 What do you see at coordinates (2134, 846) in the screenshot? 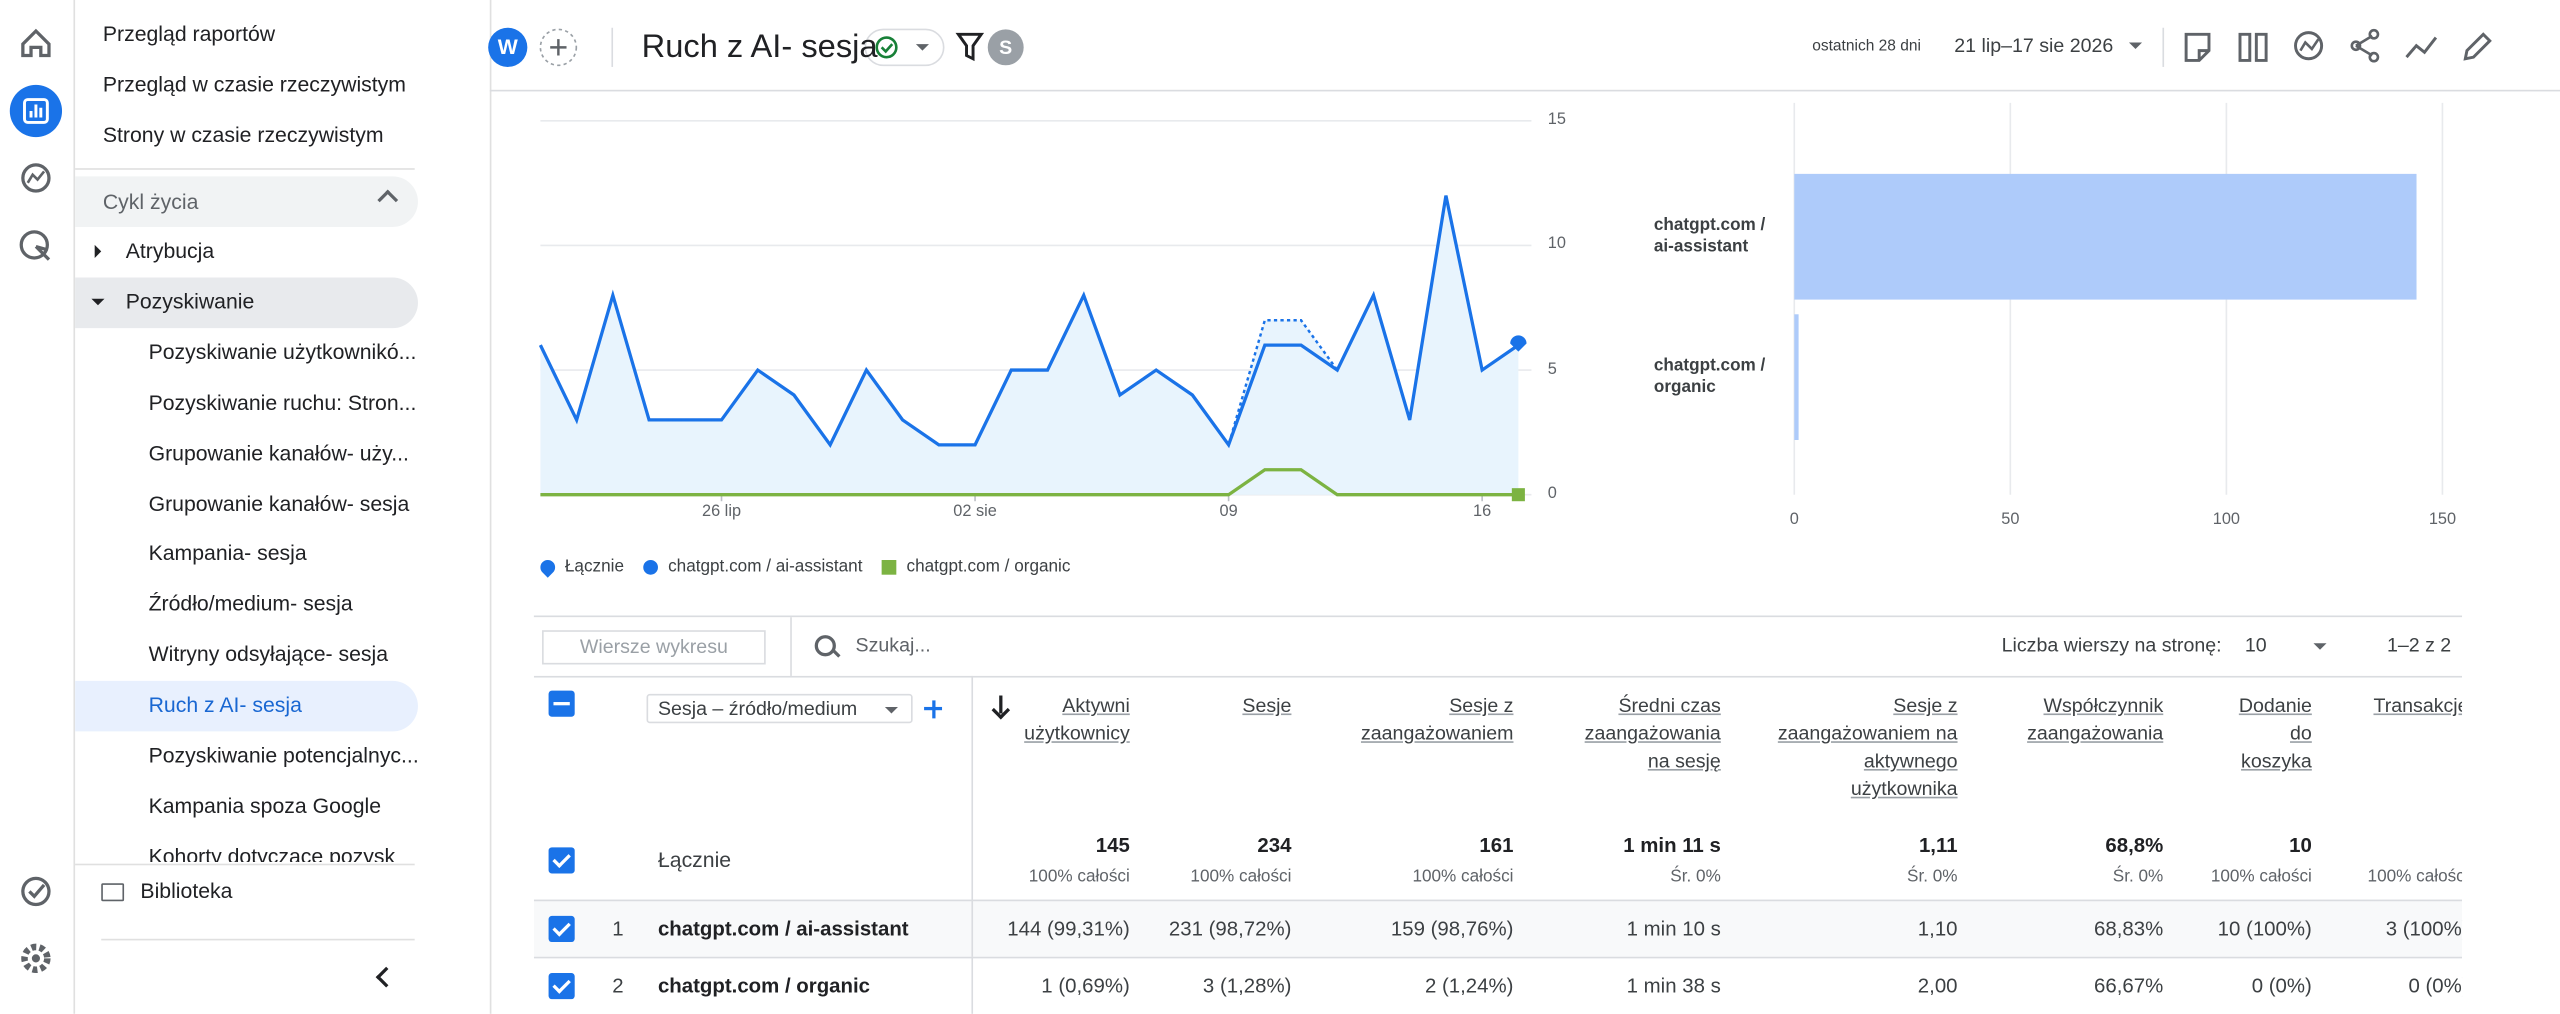
I see `totals-value: 68,8%` at bounding box center [2134, 846].